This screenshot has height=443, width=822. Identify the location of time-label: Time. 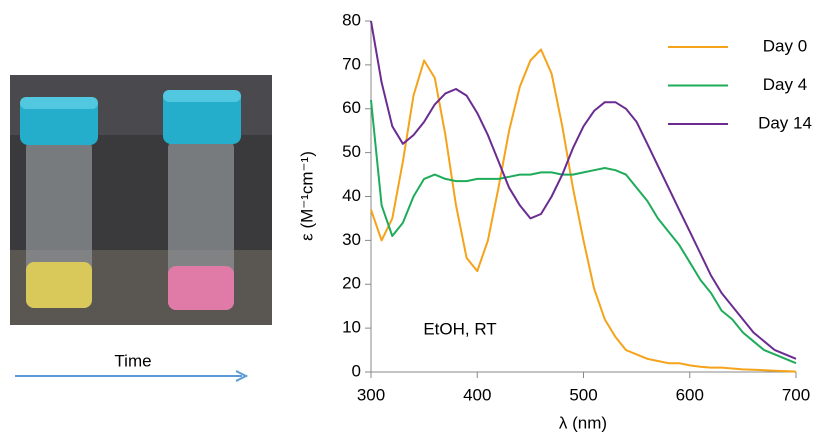
(132, 360).